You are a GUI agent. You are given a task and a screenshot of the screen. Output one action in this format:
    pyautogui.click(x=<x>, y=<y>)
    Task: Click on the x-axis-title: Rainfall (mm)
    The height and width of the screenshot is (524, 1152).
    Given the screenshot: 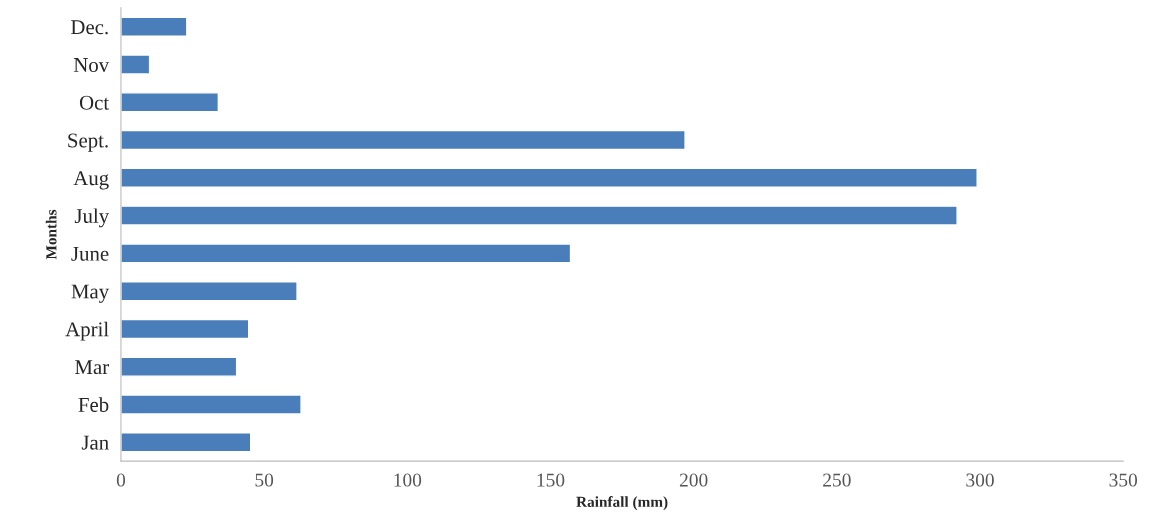 What is the action you would take?
    pyautogui.click(x=622, y=503)
    